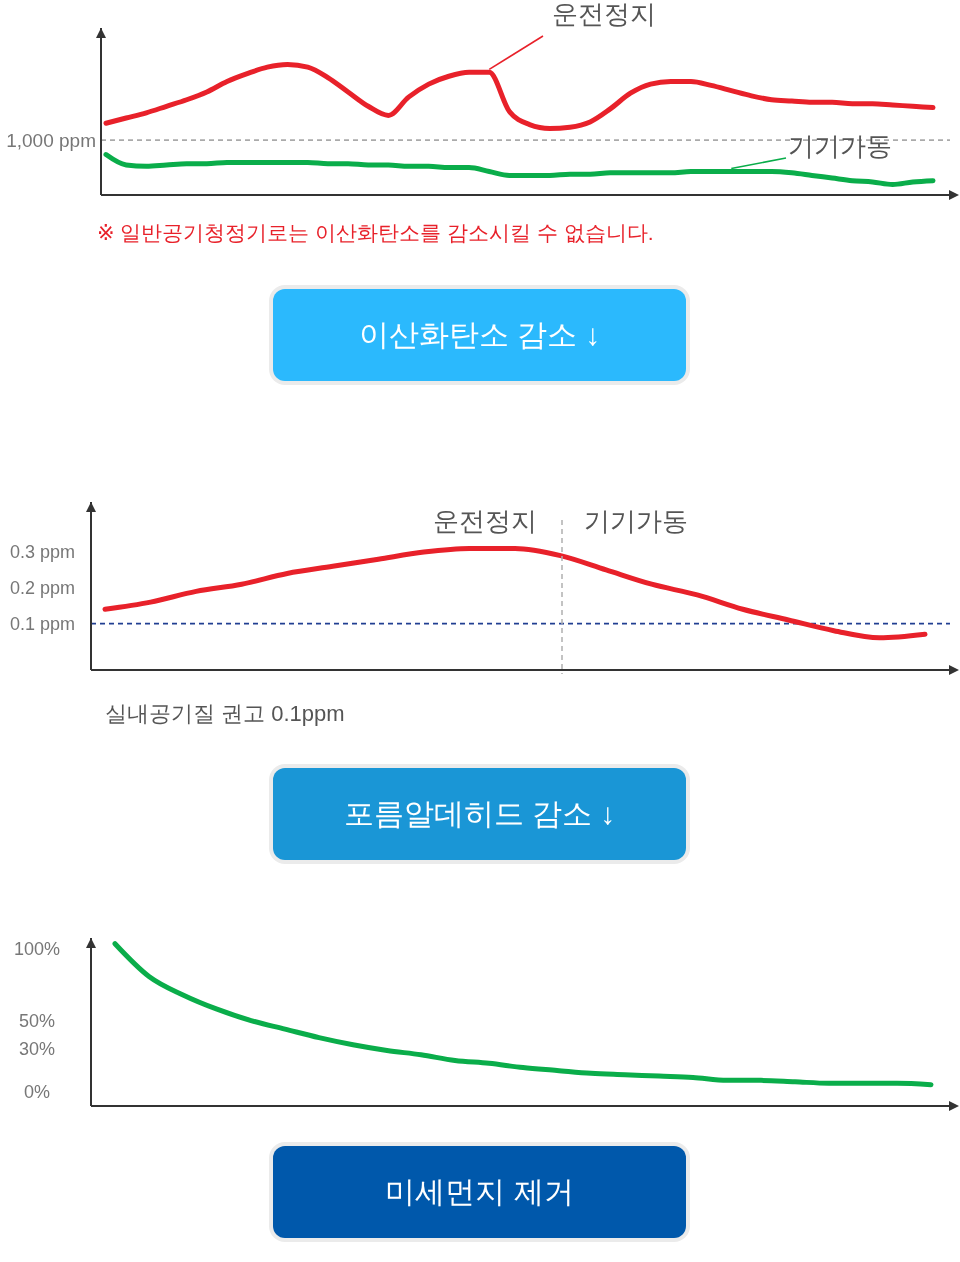 The image size is (960, 1262). I want to click on ref-line-label: 1,000 ppm, so click(51, 140).